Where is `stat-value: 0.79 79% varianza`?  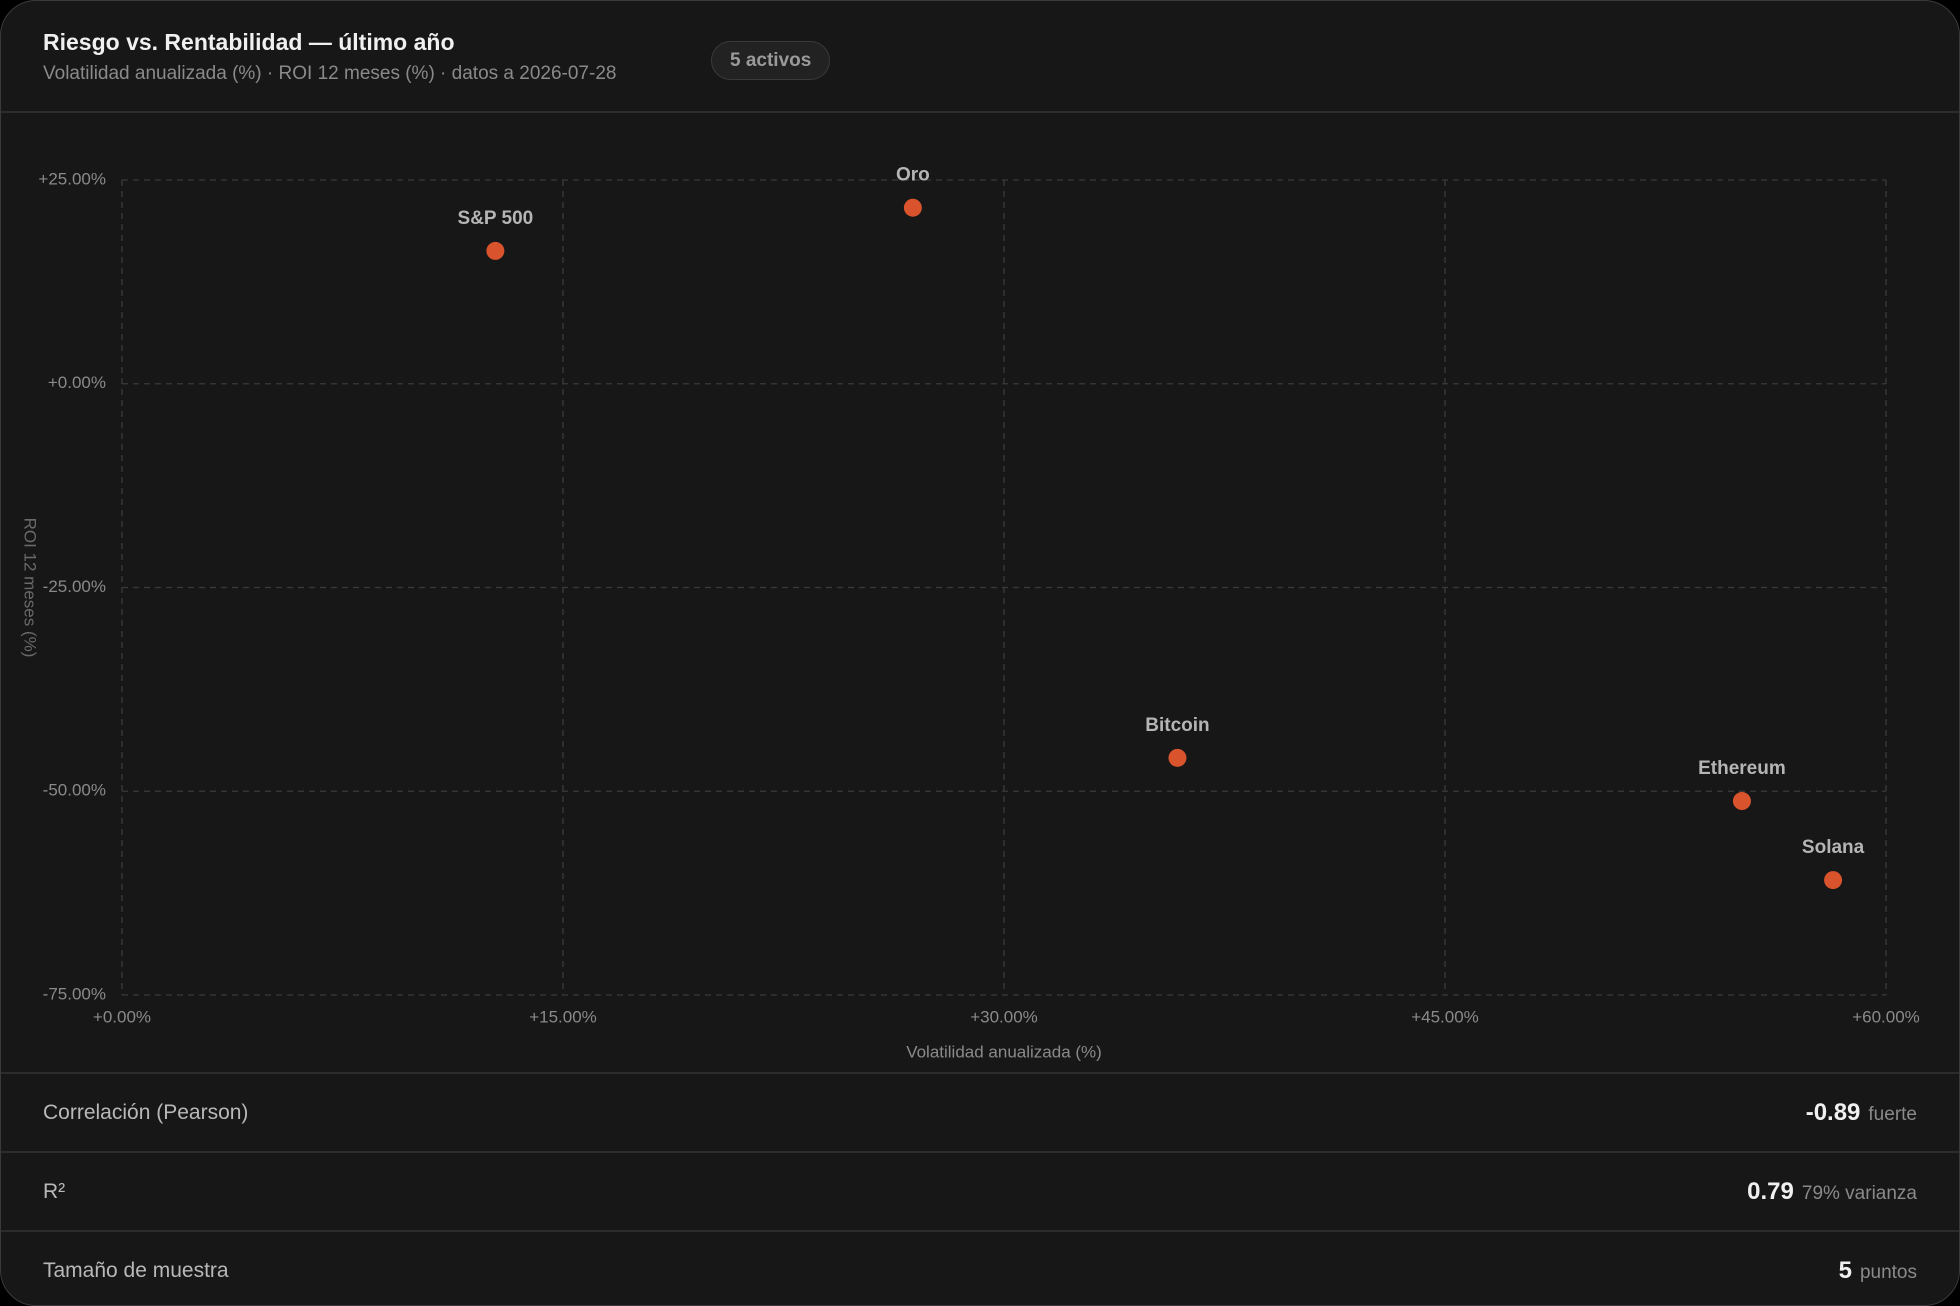 stat-value: 0.79 79% varianza is located at coordinates (1832, 1193).